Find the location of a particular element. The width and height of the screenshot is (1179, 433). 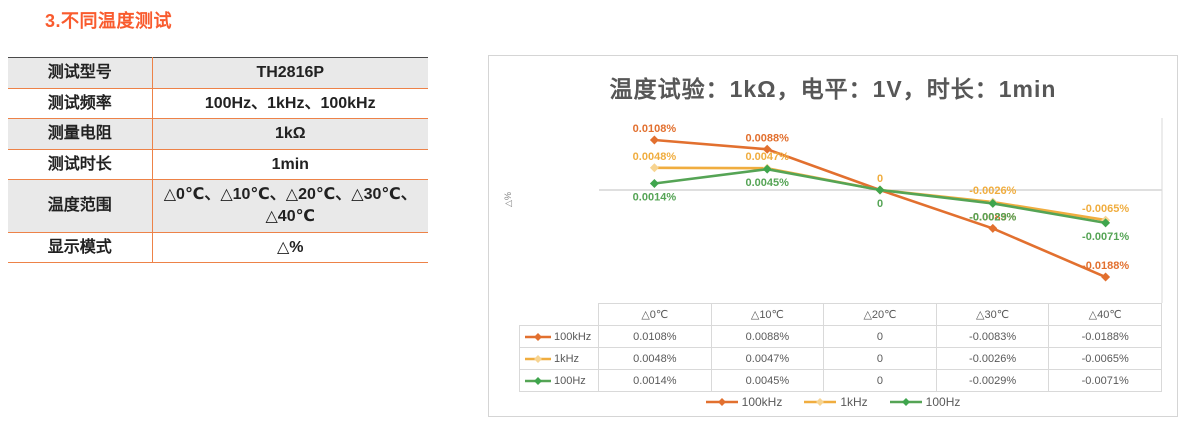

table-header-cell: △40℃ is located at coordinates (1105, 314).